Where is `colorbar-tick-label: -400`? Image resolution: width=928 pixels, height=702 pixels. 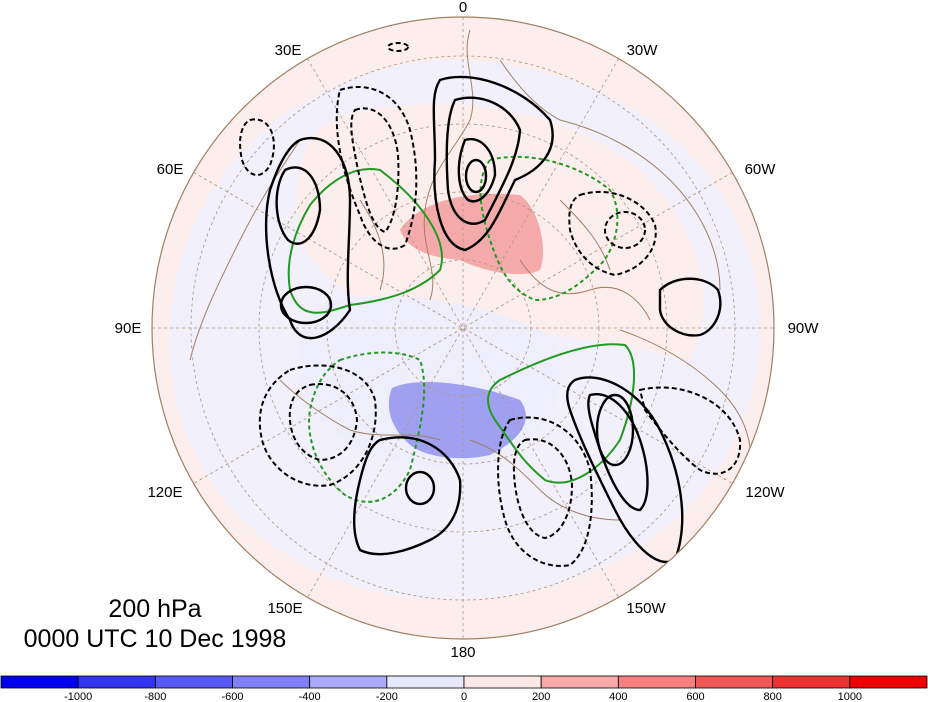 colorbar-tick-label: -400 is located at coordinates (310, 696).